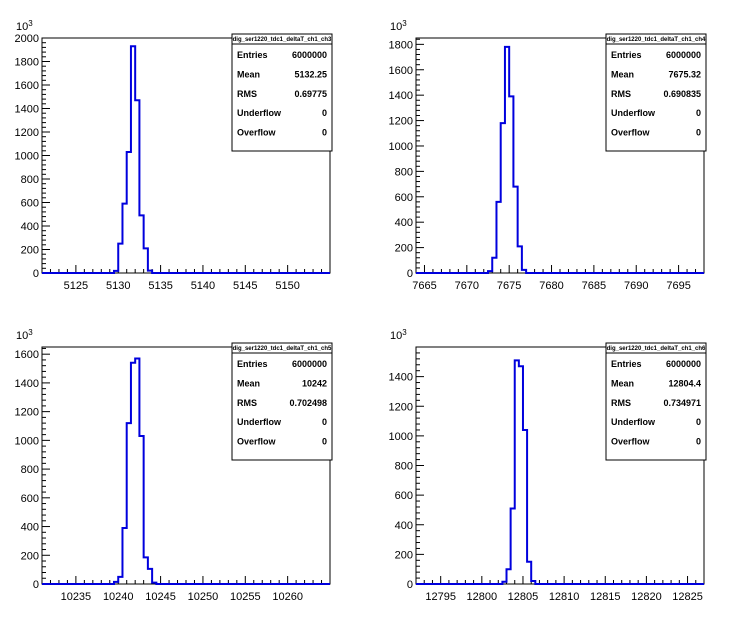  Describe the element at coordinates (440, 597) in the screenshot. I see `x-tick-label: 12795` at that location.